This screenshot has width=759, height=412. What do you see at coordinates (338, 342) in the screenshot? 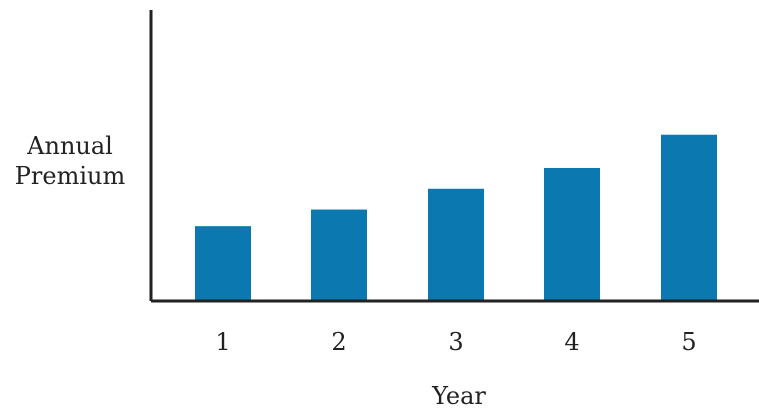
I see `x-tick-label-2: 2` at bounding box center [338, 342].